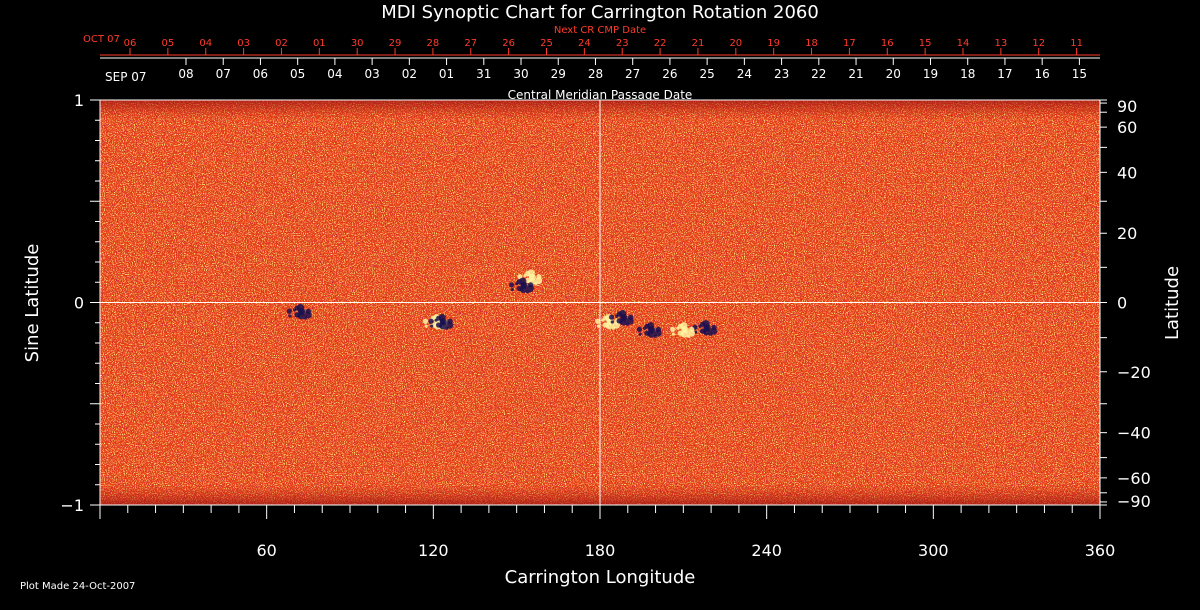 Image resolution: width=1200 pixels, height=610 pixels. Describe the element at coordinates (766, 550) in the screenshot. I see `x-tick-label: 240` at that location.